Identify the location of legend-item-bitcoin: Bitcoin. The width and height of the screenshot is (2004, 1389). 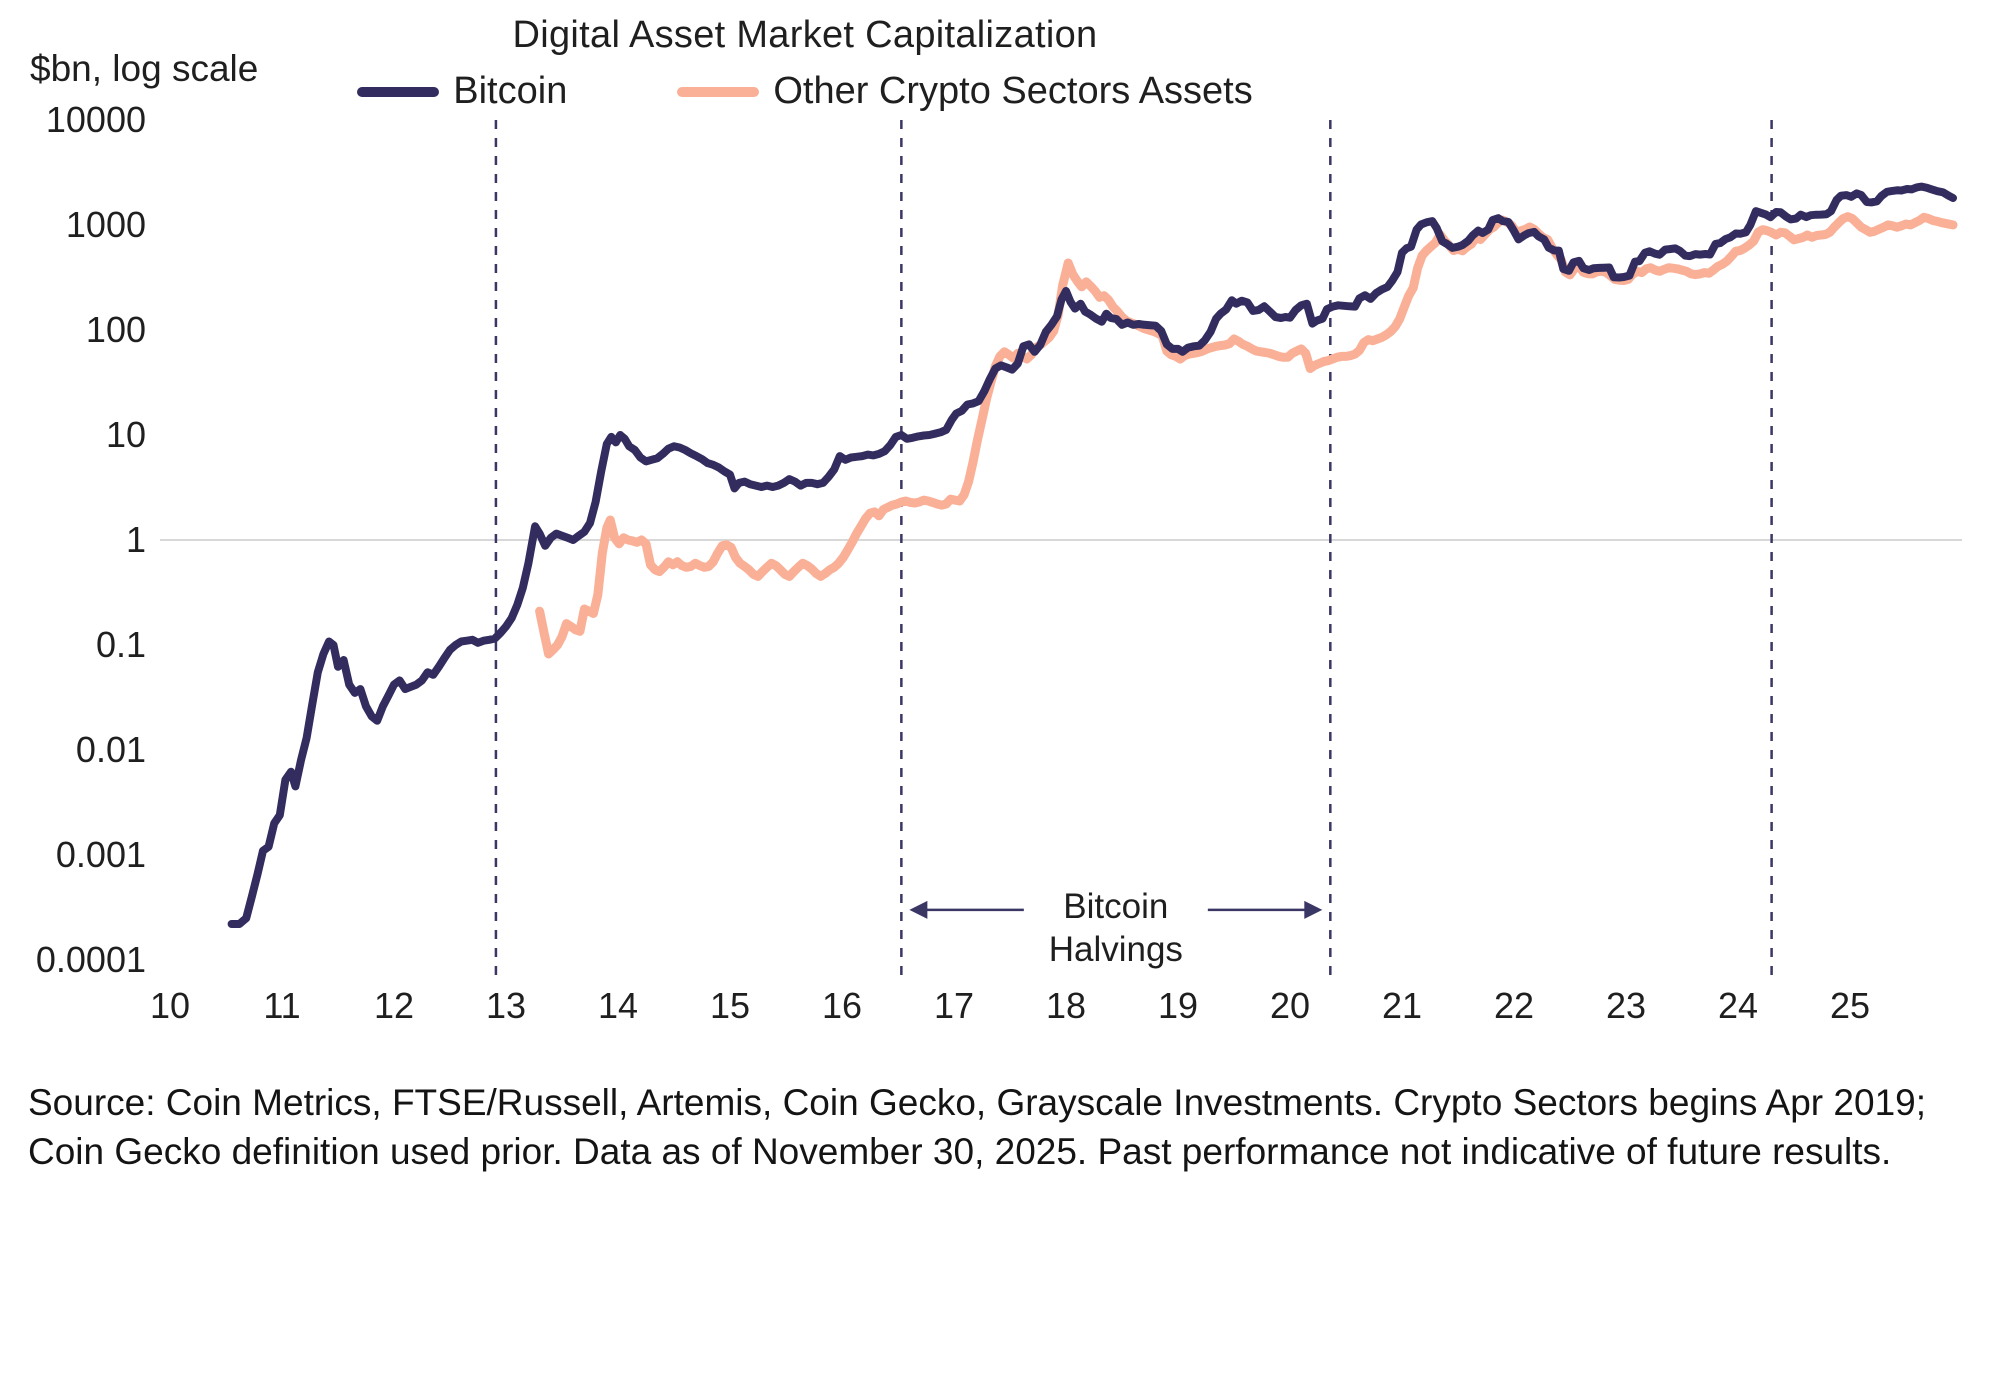
(462, 91).